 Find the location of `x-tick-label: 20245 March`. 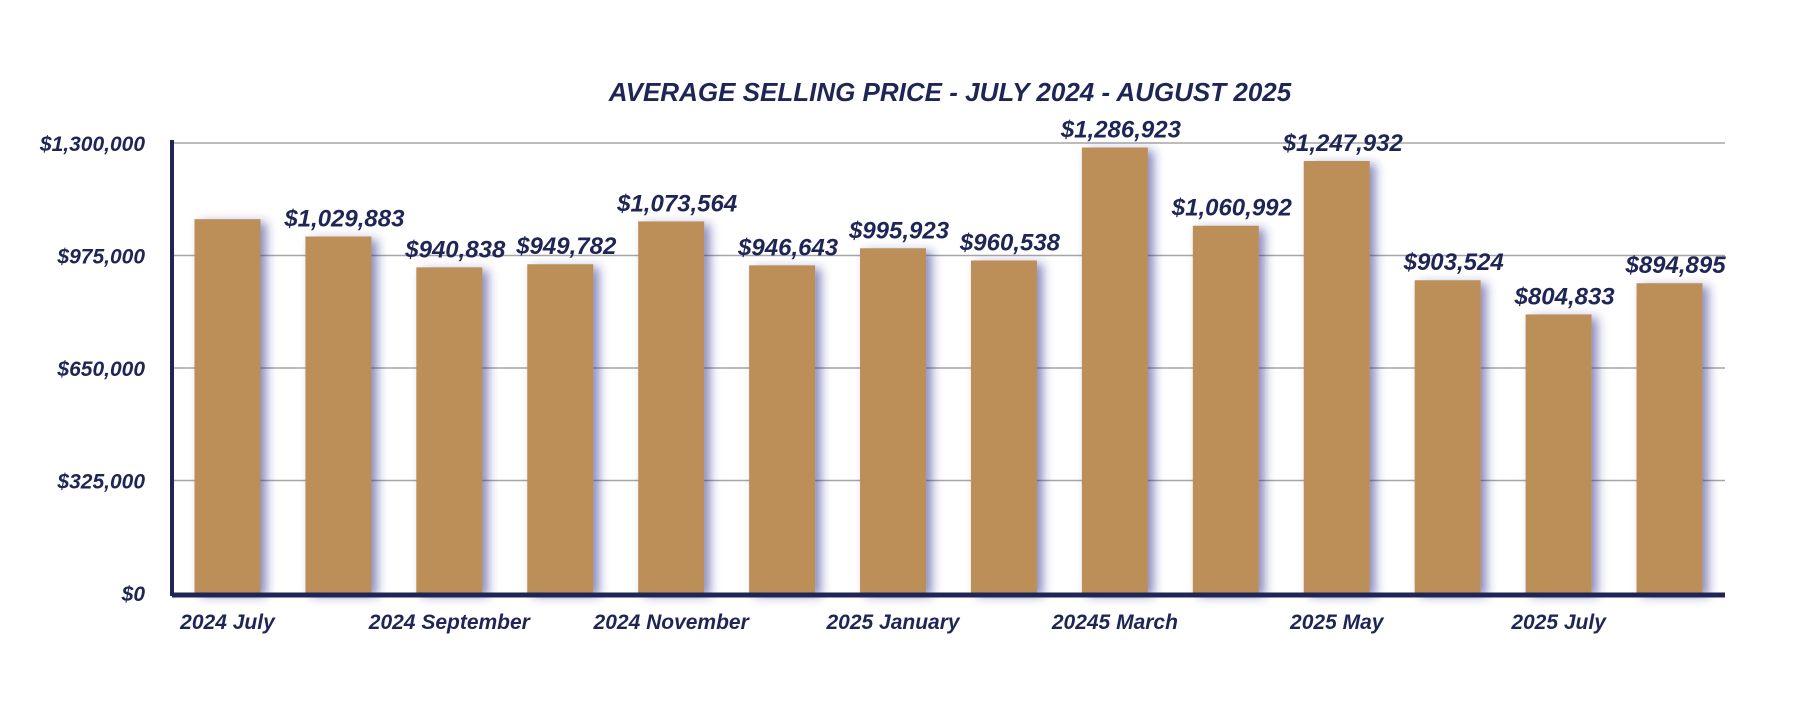

x-tick-label: 20245 March is located at coordinates (1114, 622).